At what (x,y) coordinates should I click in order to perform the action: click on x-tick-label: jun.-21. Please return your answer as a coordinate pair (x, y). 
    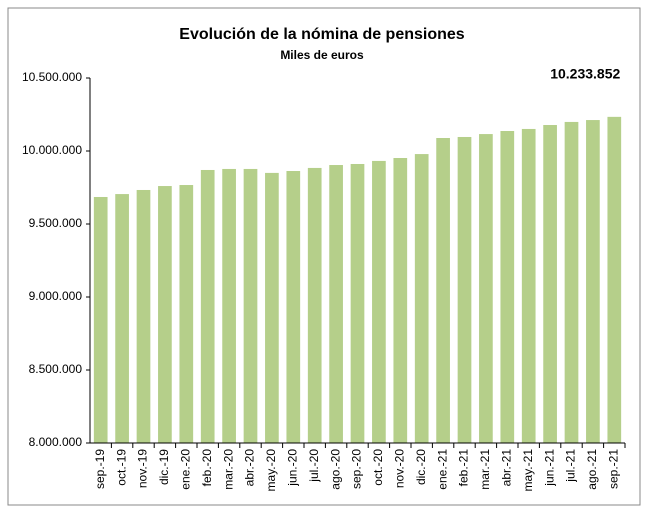
    Looking at the image, I should click on (549, 468).